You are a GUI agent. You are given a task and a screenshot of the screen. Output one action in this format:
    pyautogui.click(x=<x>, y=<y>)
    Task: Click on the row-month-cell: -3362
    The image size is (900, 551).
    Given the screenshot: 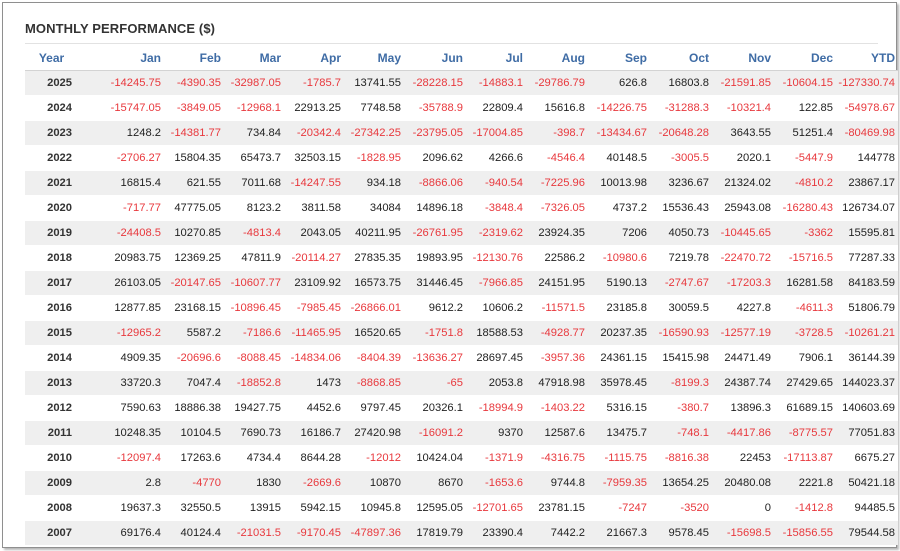 What is the action you would take?
    pyautogui.click(x=805, y=233)
    